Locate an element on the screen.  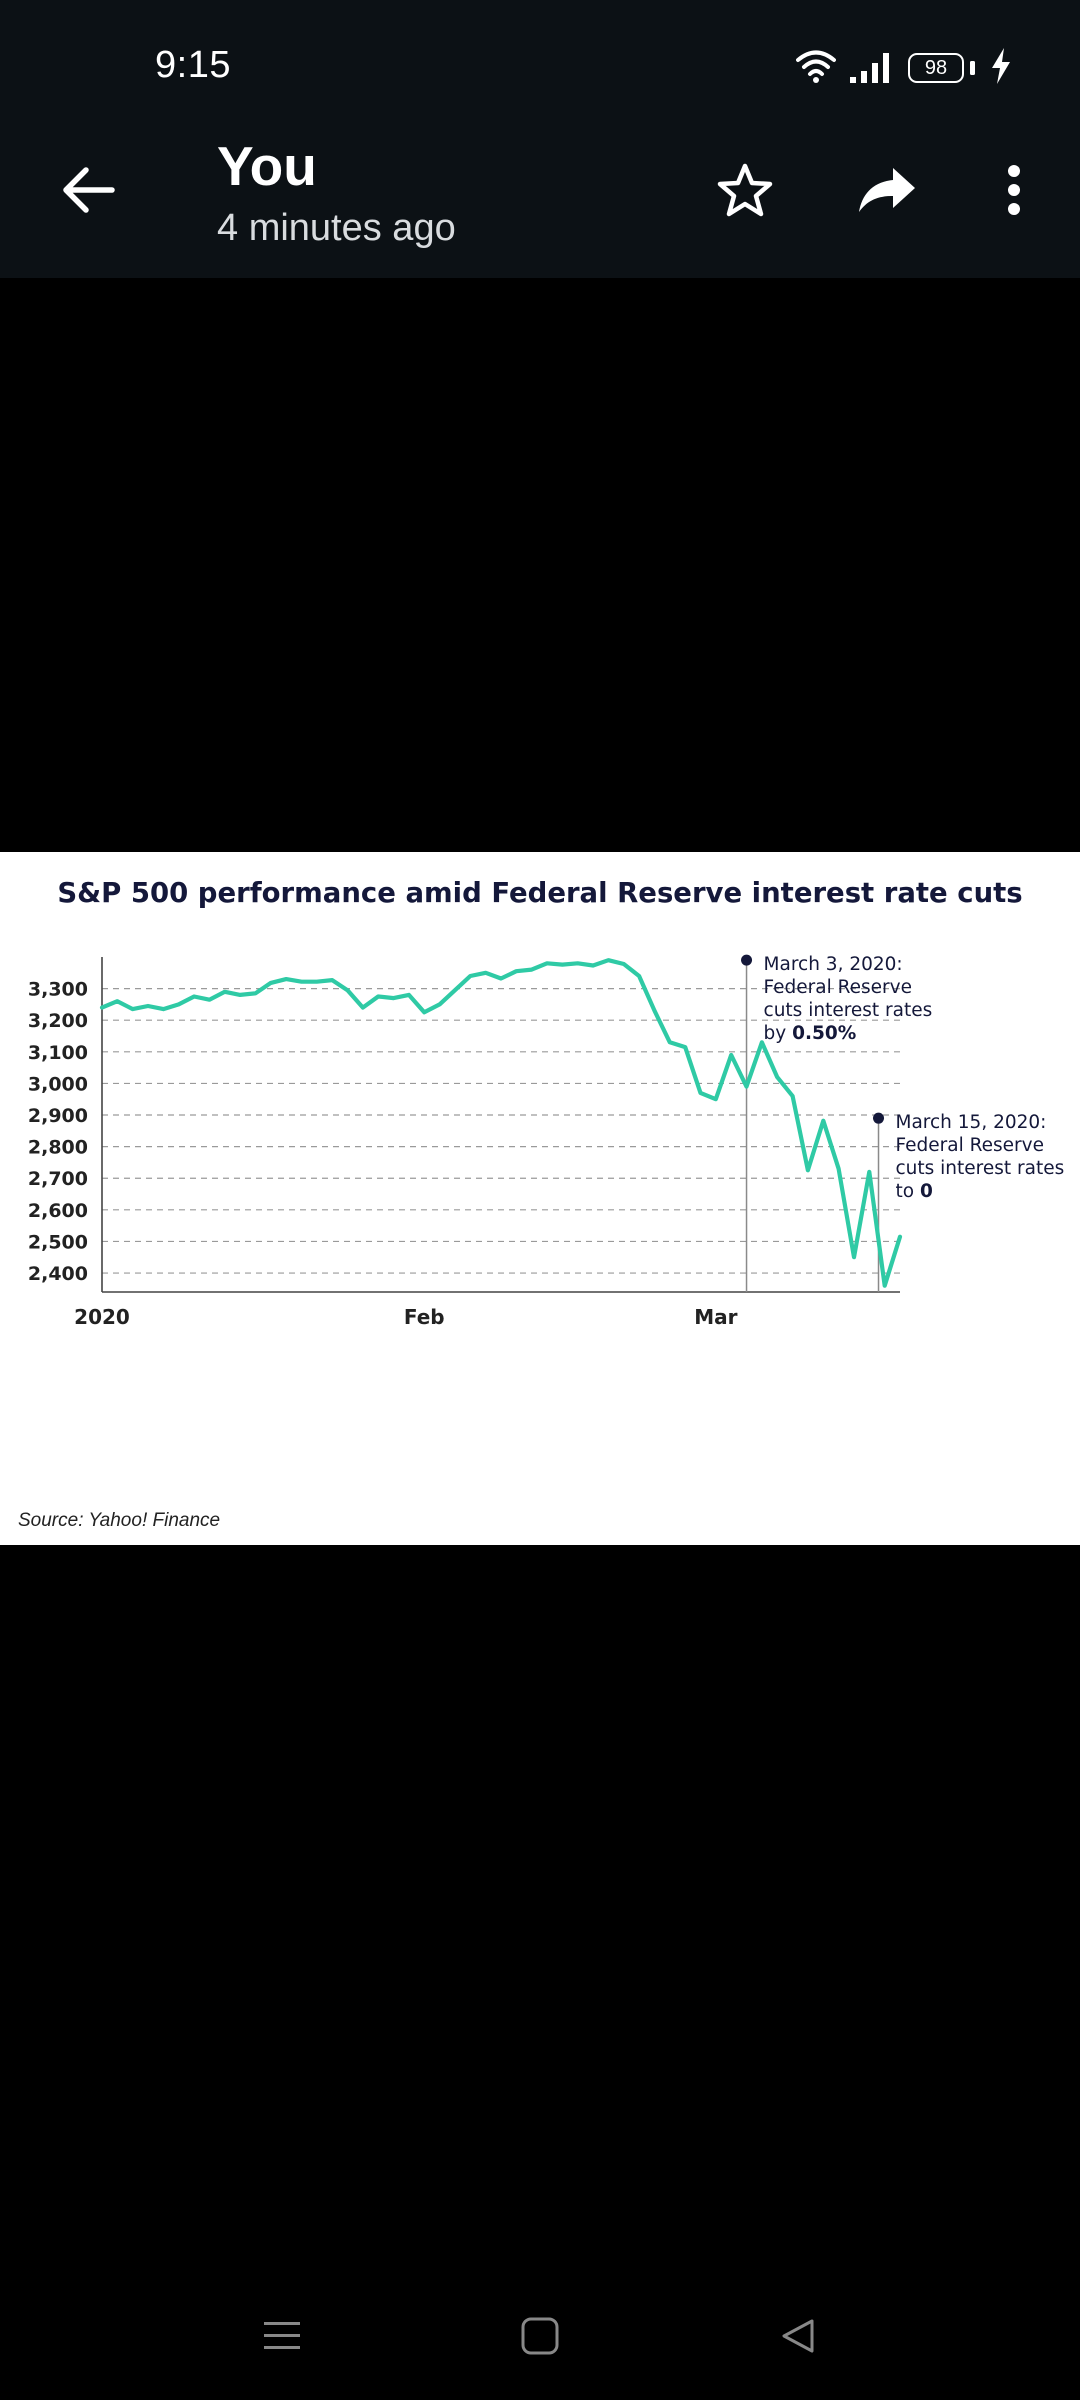
x-tick-label: Feb is located at coordinates (424, 1317).